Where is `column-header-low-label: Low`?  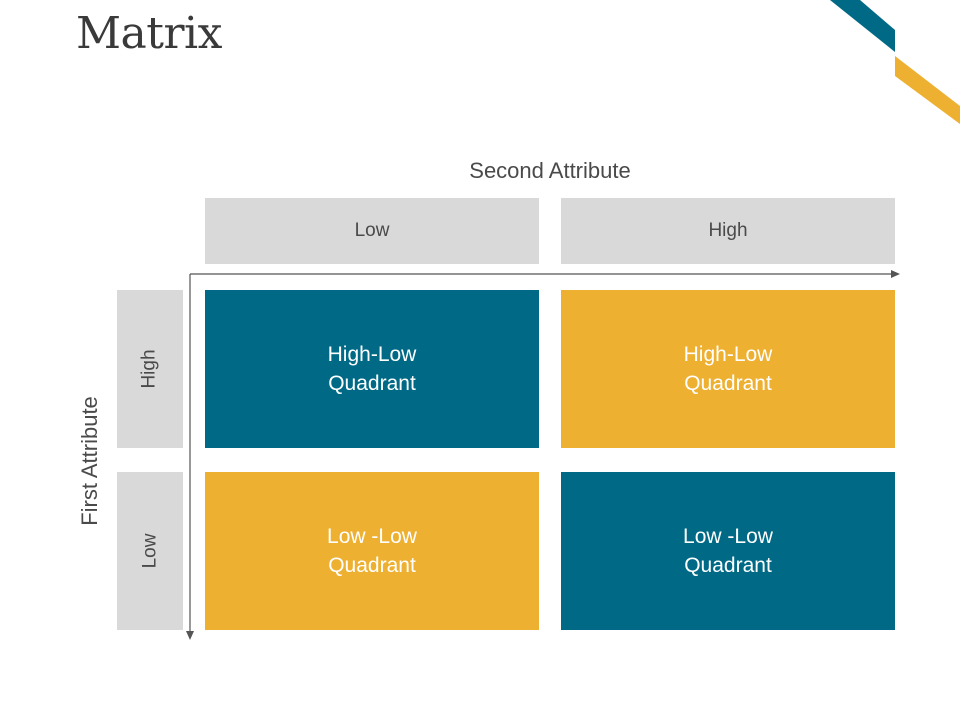
column-header-low-label: Low is located at coordinates (372, 230).